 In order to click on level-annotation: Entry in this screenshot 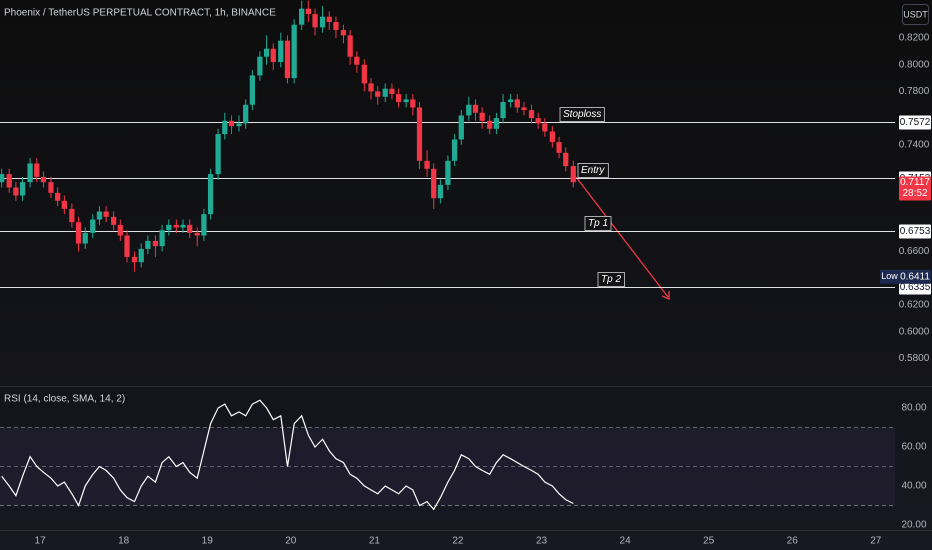, I will do `click(593, 170)`.